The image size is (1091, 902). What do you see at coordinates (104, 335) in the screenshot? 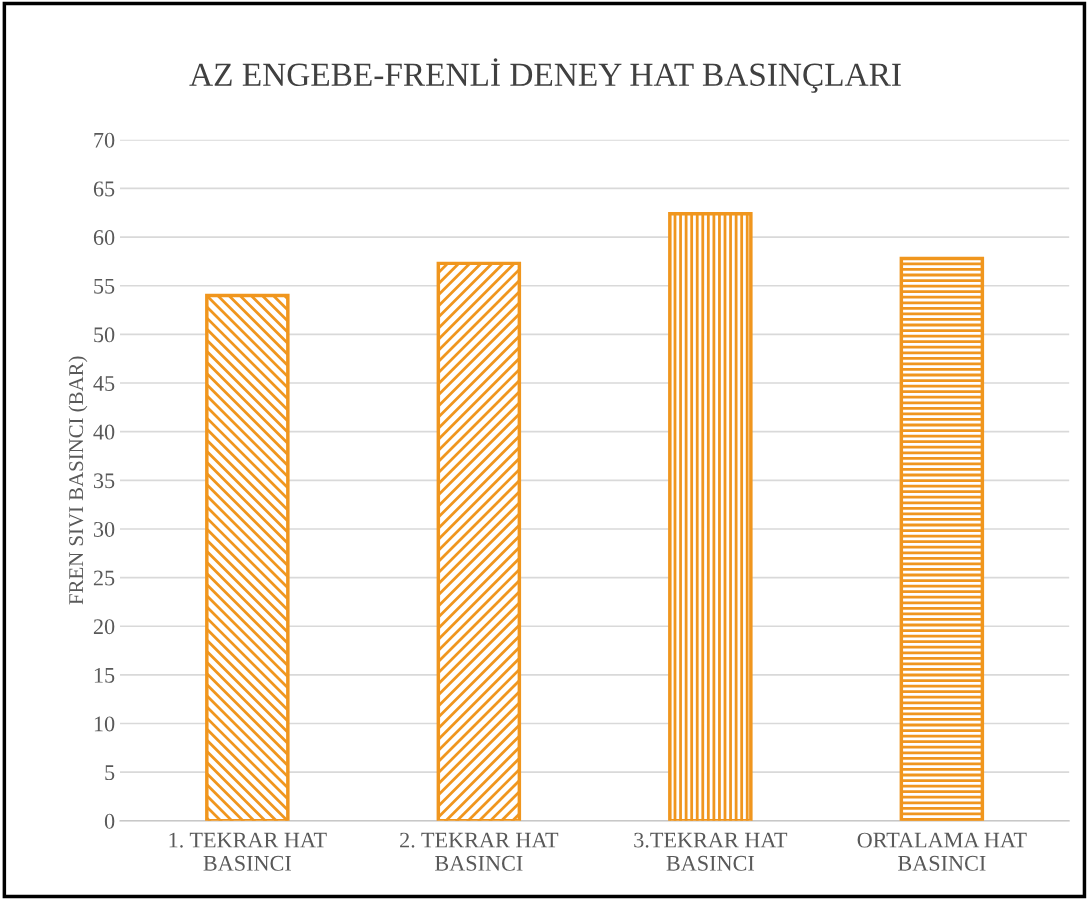
I see `y-tick-label: 50` at bounding box center [104, 335].